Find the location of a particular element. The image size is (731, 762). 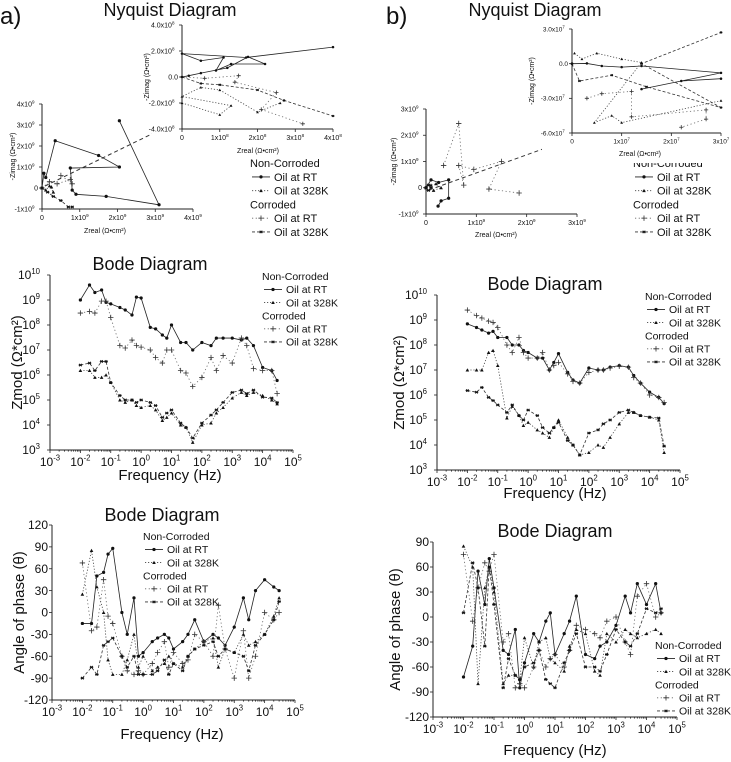

panel-label-b: b) is located at coordinates (396, 16).